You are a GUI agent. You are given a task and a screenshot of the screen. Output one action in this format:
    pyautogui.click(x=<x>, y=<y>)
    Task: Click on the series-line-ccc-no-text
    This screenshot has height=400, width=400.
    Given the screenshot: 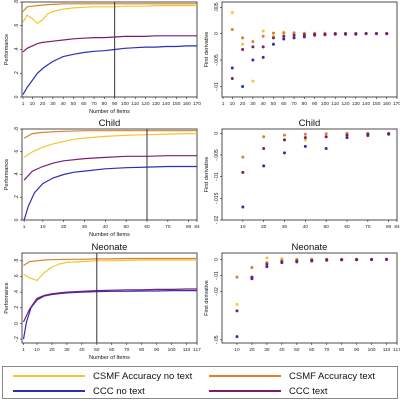 What is the action you would take?
    pyautogui.click(x=110, y=192)
    